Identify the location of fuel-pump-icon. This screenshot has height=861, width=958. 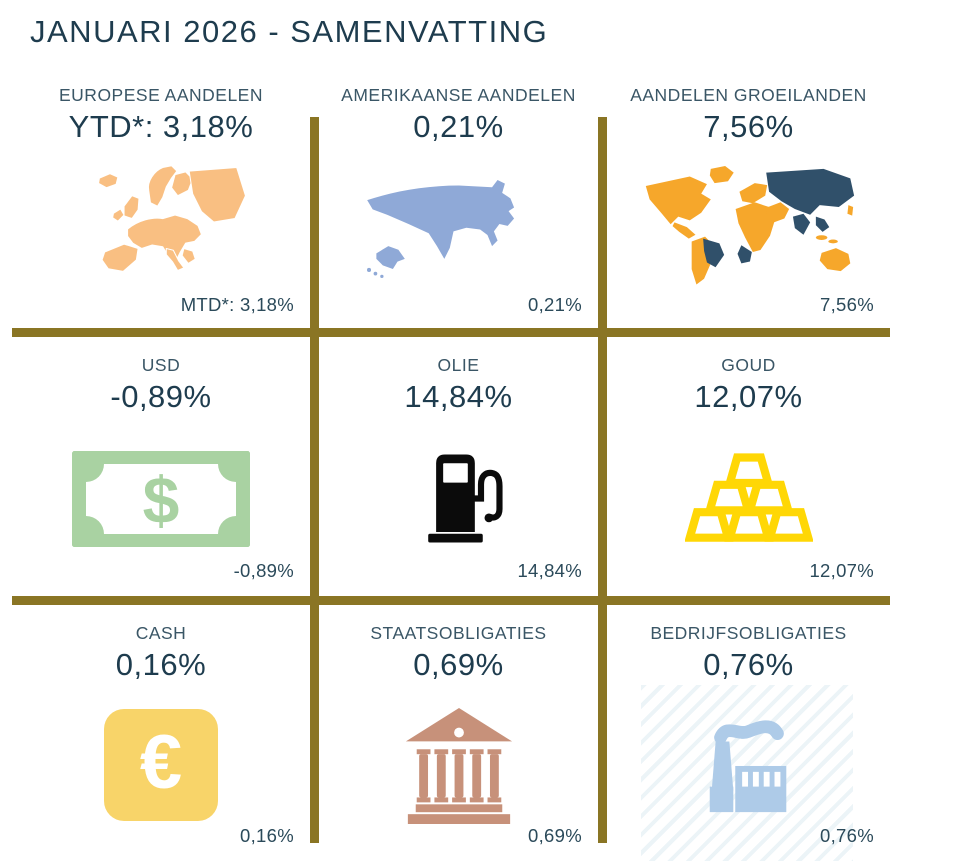
(458, 505).